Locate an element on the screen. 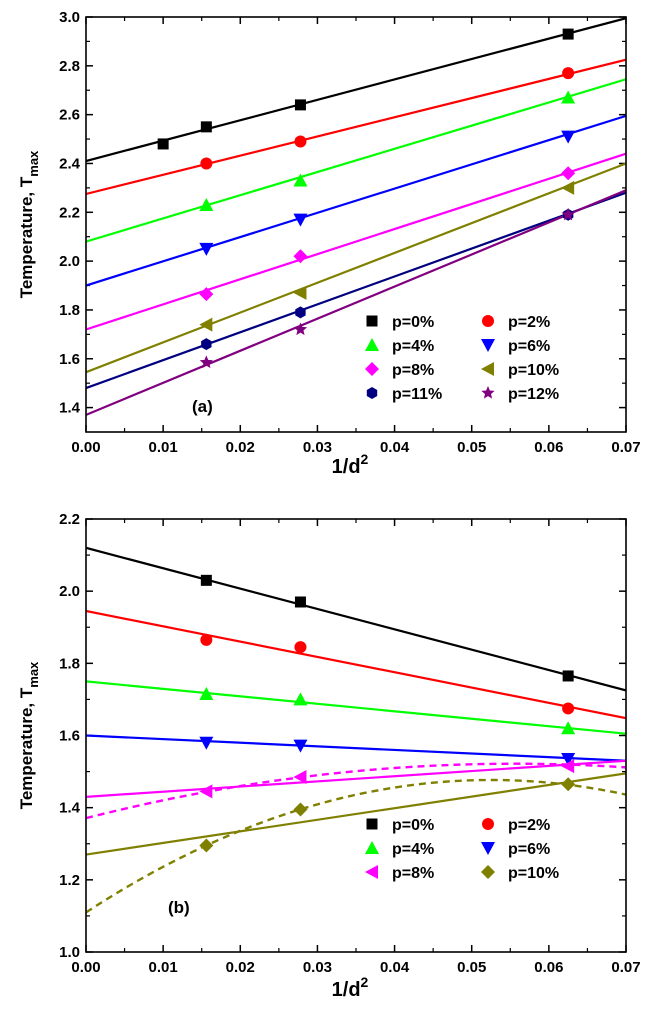 This screenshot has width=659, height=1010. legend-label: p=12% is located at coordinates (533, 394).